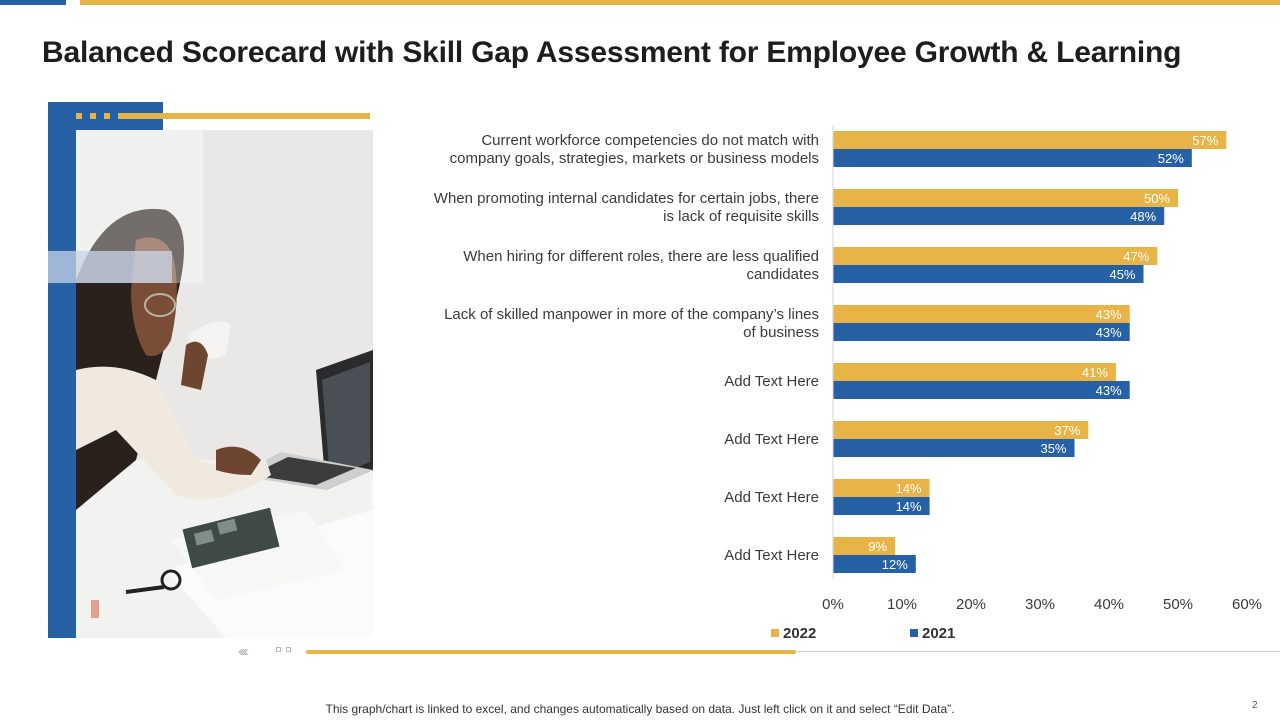 The height and width of the screenshot is (720, 1280). Describe the element at coordinates (909, 506) in the screenshot. I see `value-label-2021: 14%` at that location.